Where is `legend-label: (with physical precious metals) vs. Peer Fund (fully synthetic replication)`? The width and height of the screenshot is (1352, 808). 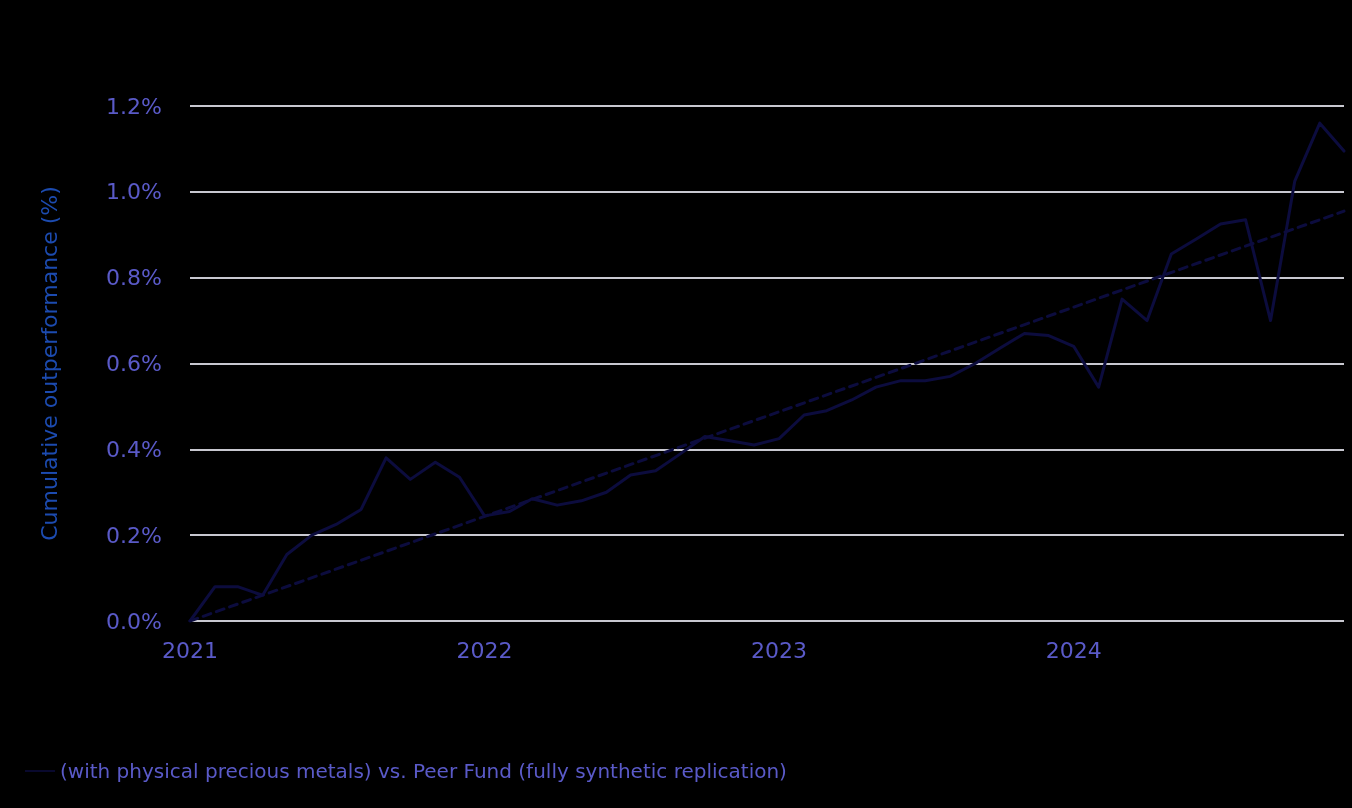 legend-label: (with physical precious metals) vs. Peer Fund (fully synthetic replication) is located at coordinates (423, 771).